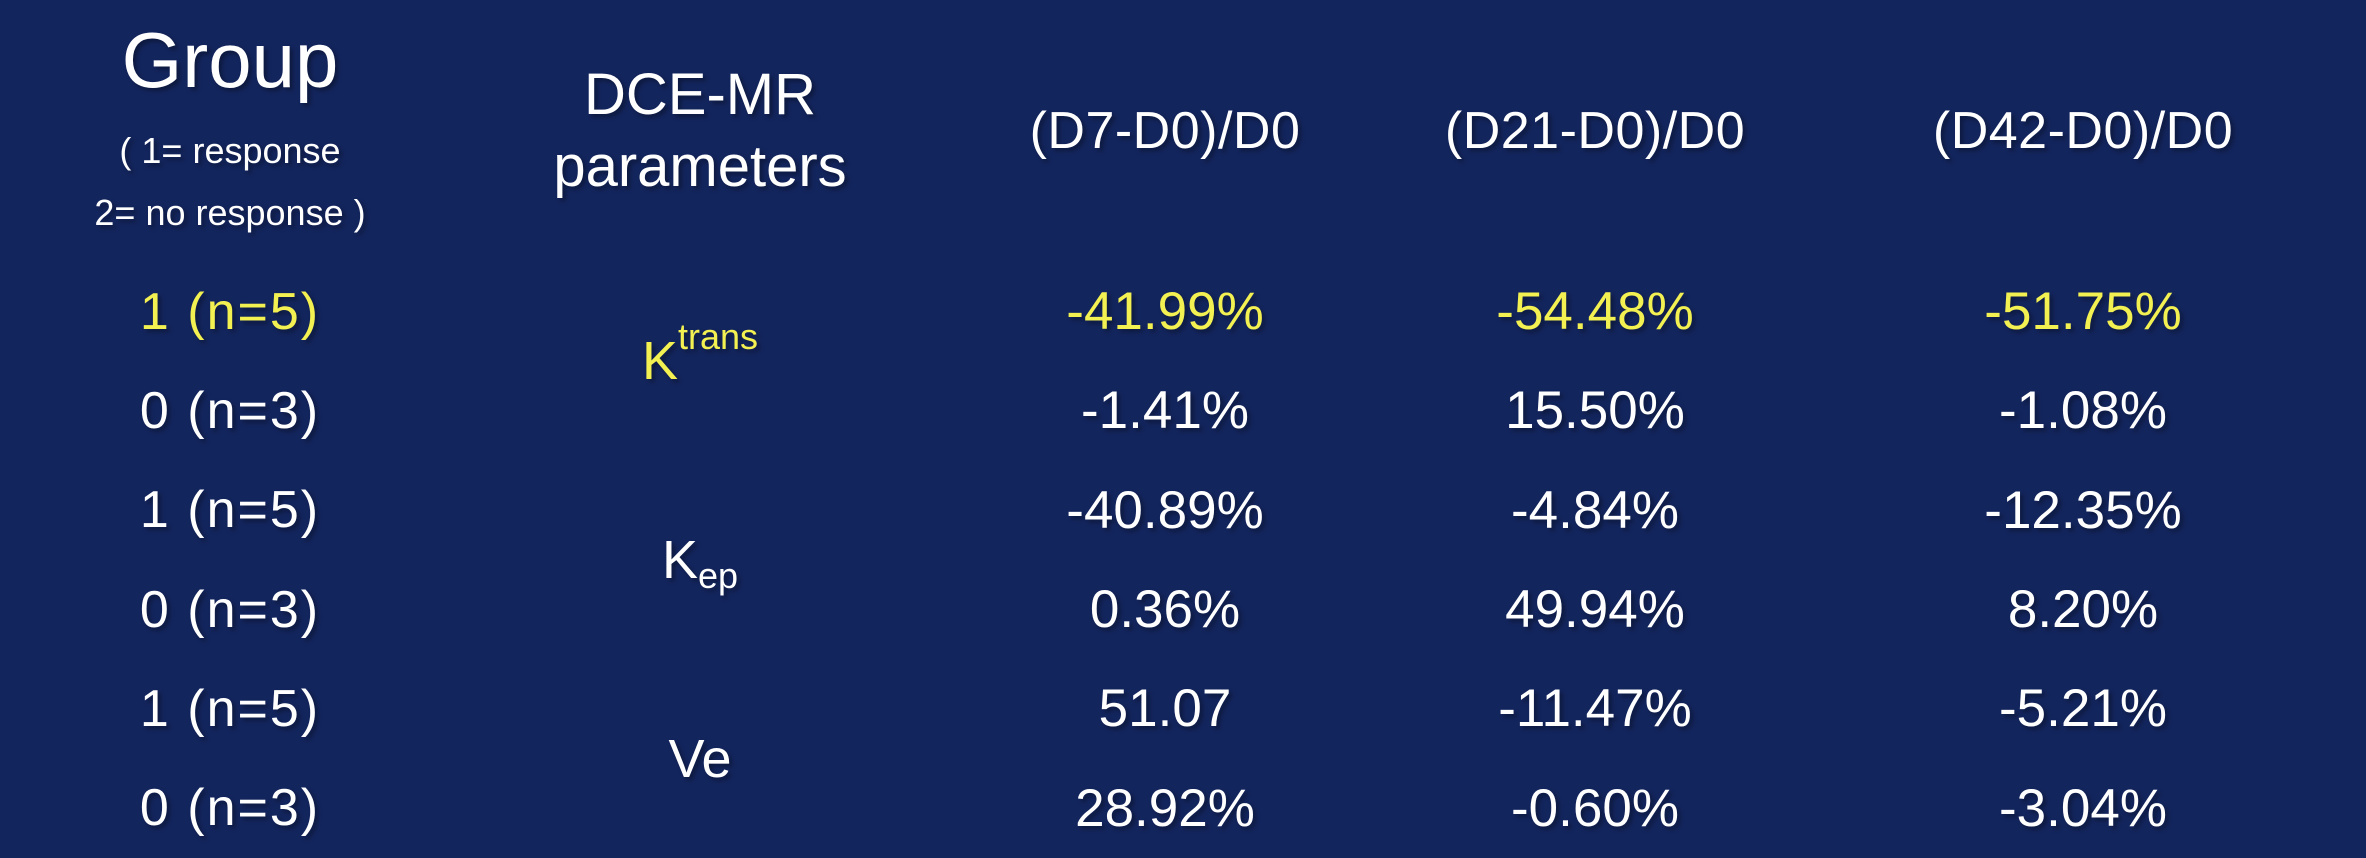  Describe the element at coordinates (1595, 610) in the screenshot. I see `value-cell-row4-d21: 49.94%` at that location.